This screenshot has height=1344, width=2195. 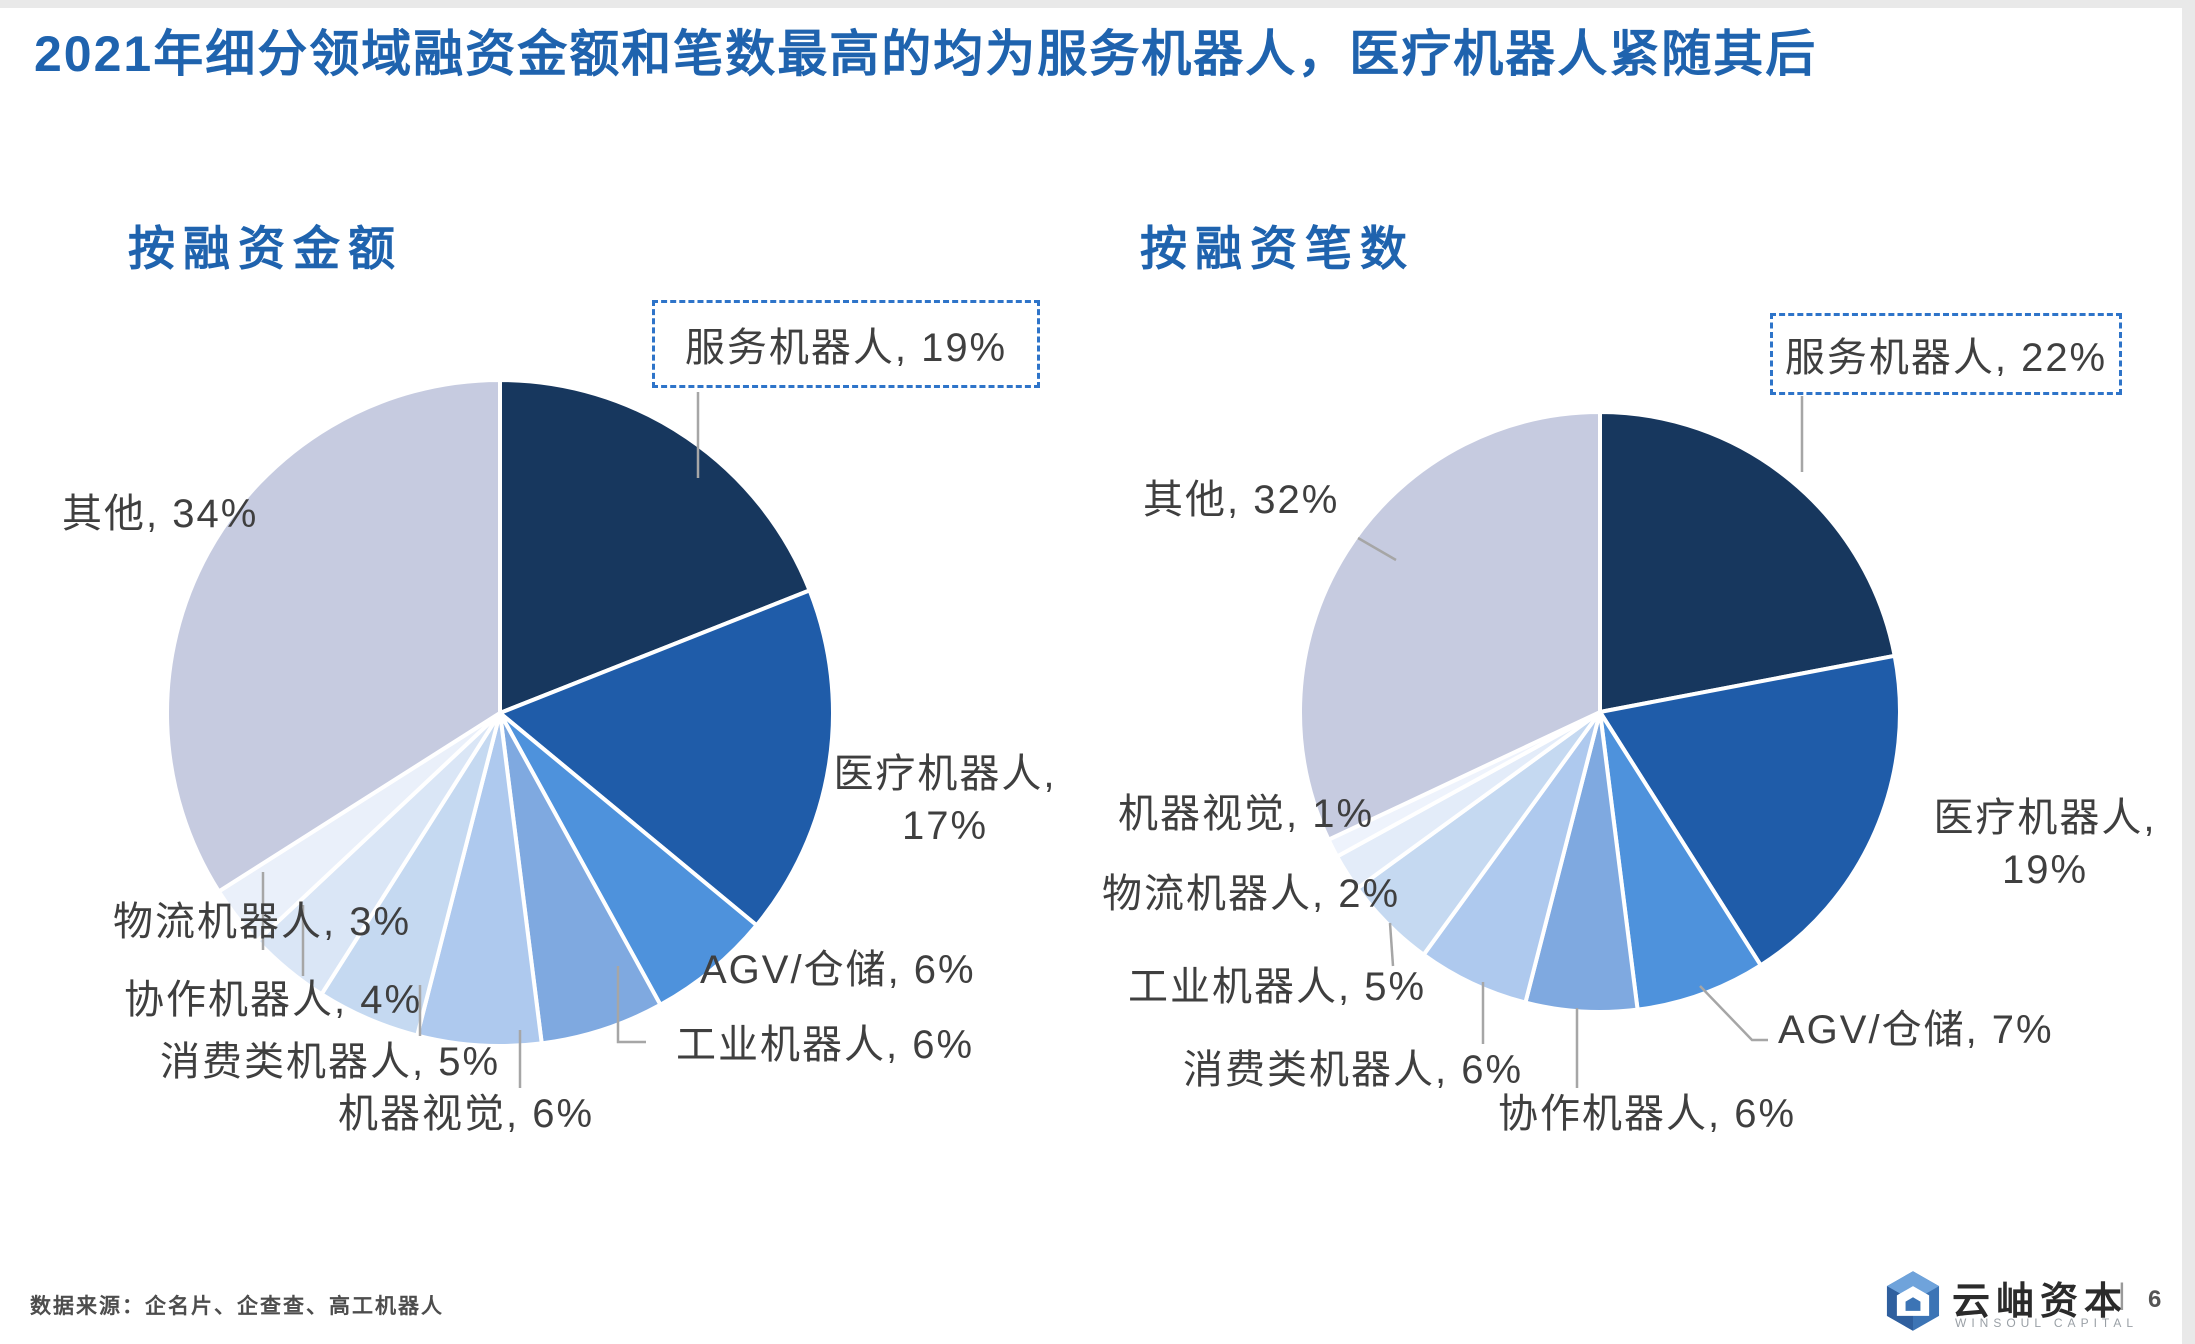 I want to click on pie-label-other-count: 其他, 32%, so click(x=1241, y=500).